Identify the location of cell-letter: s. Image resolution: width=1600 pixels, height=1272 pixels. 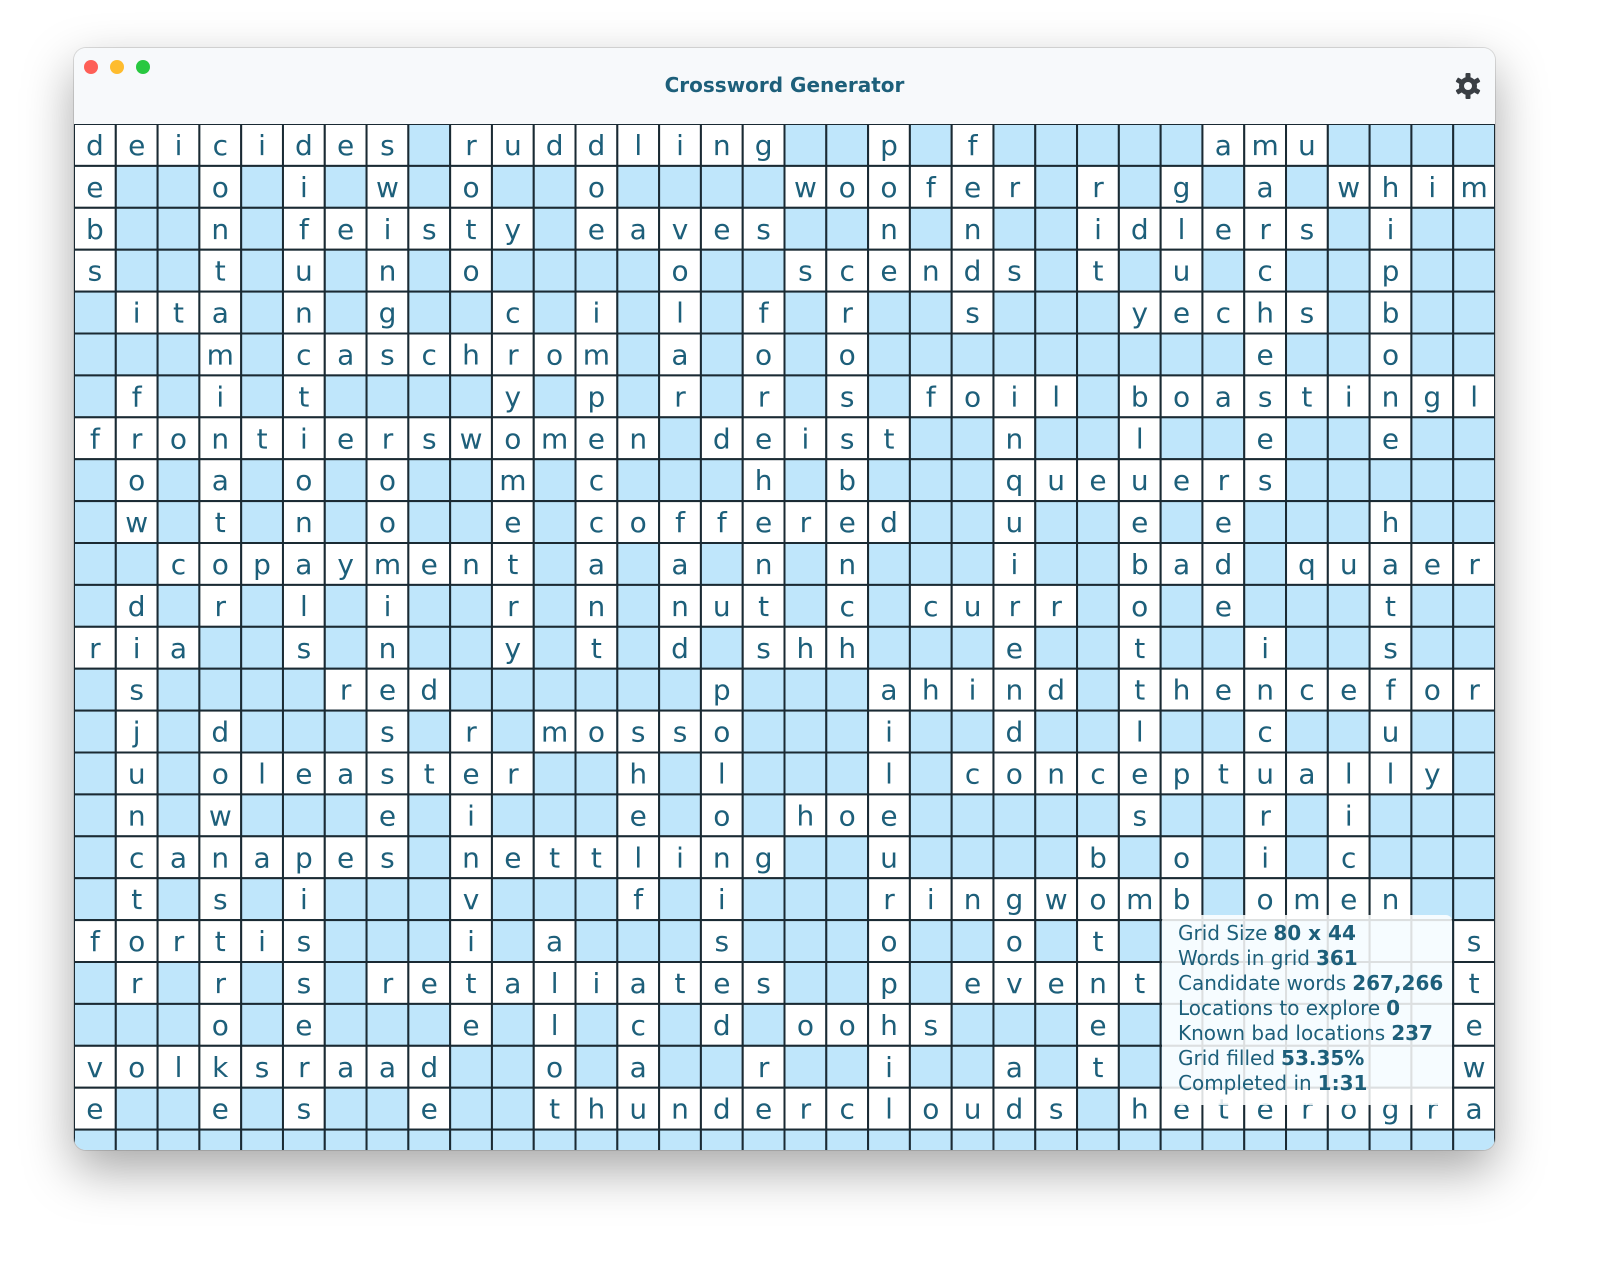
(763, 983).